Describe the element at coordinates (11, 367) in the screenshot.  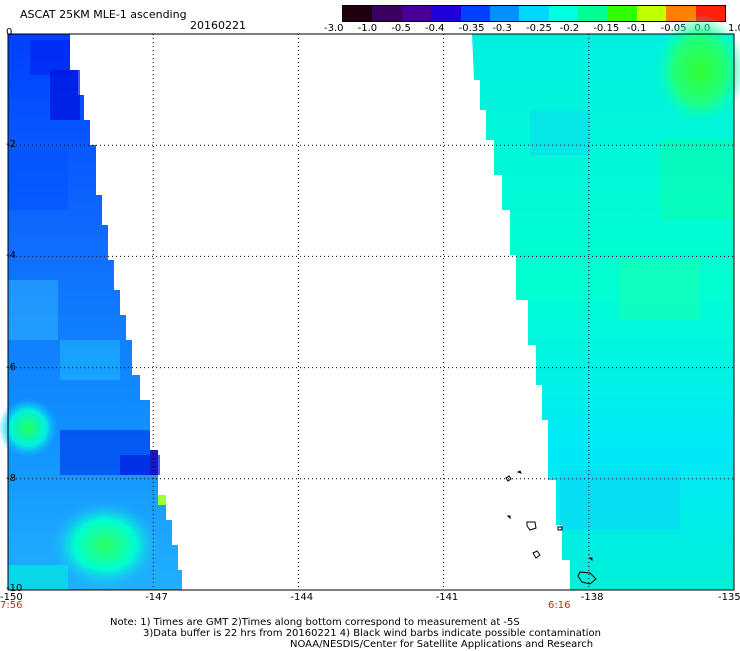
I see `y-tick-label: -6` at that location.